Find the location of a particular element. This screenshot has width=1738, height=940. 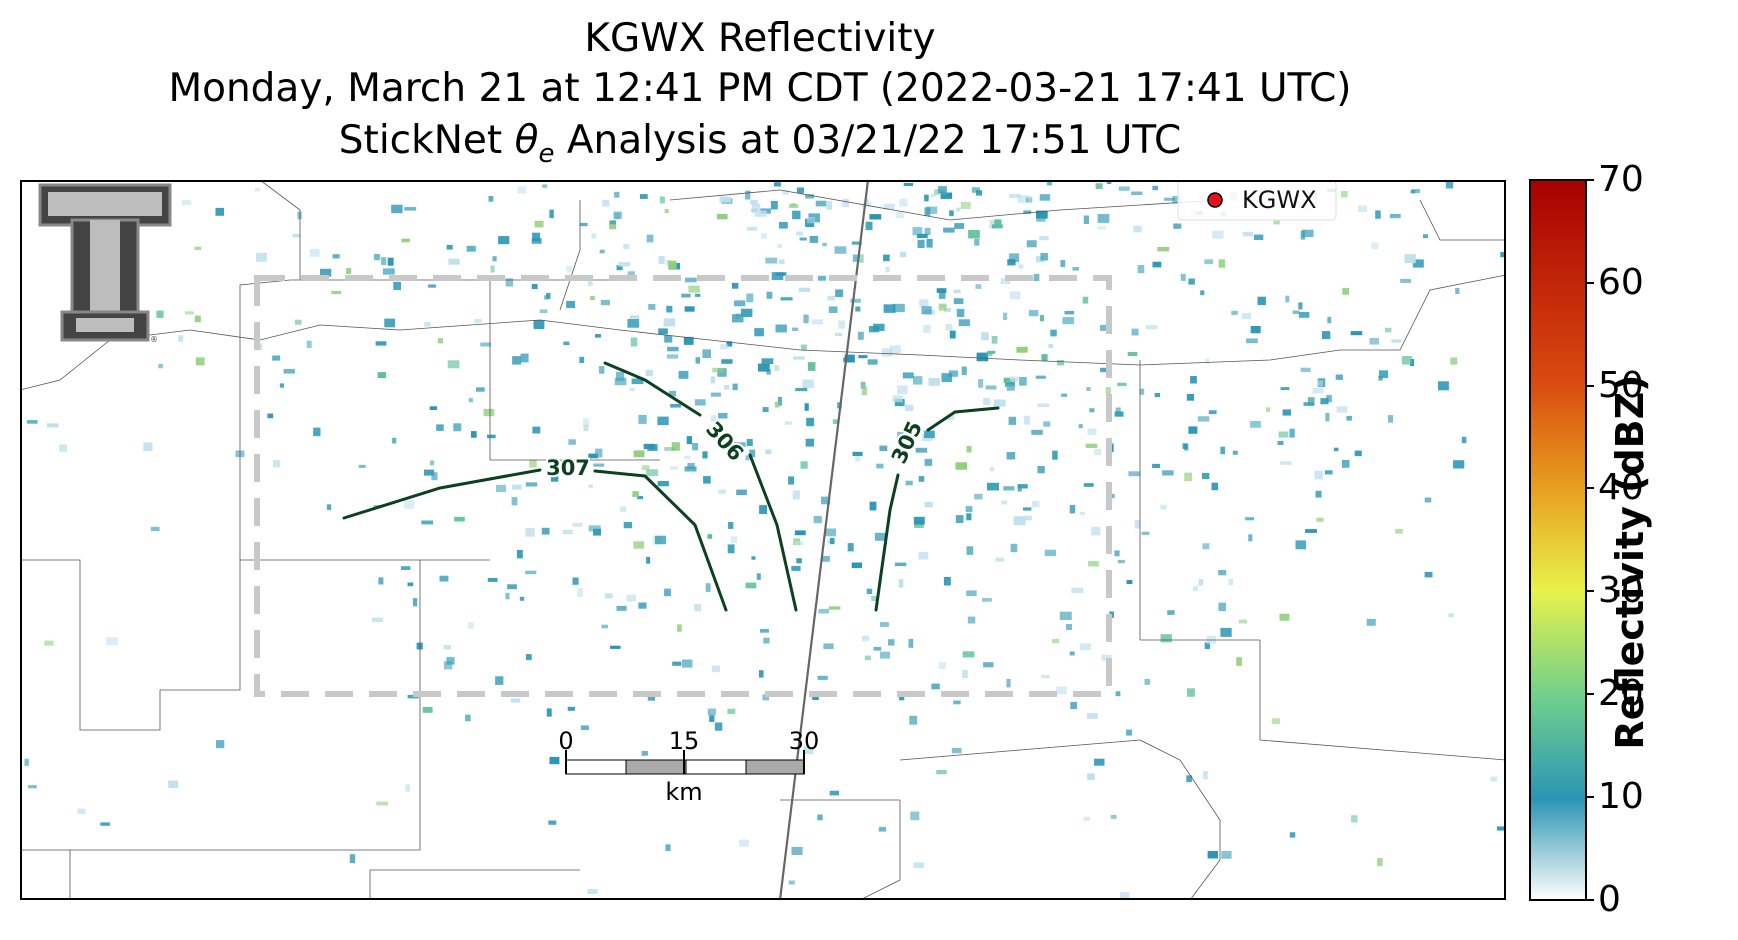

colorbar-tick-10: 10 is located at coordinates (1621, 796).